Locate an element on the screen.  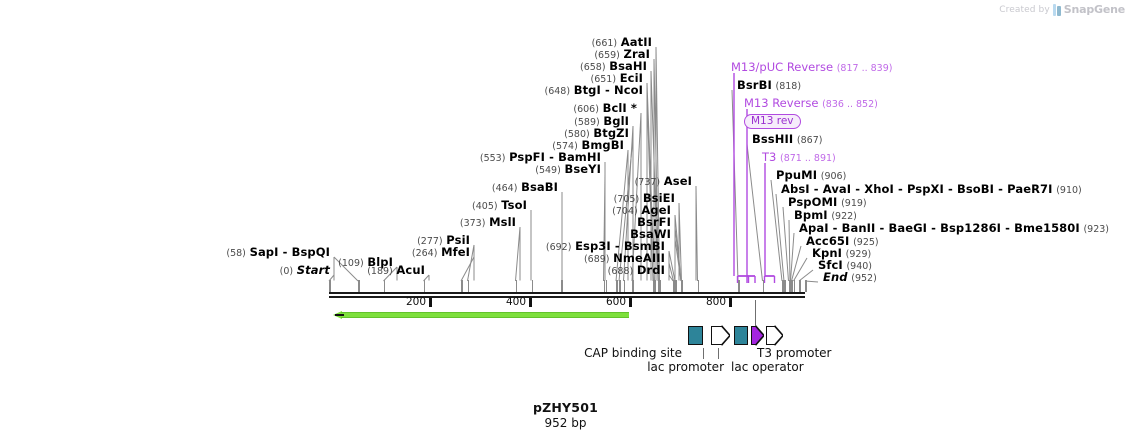
feature-caption: CAP binding site is located at coordinates (633, 353).